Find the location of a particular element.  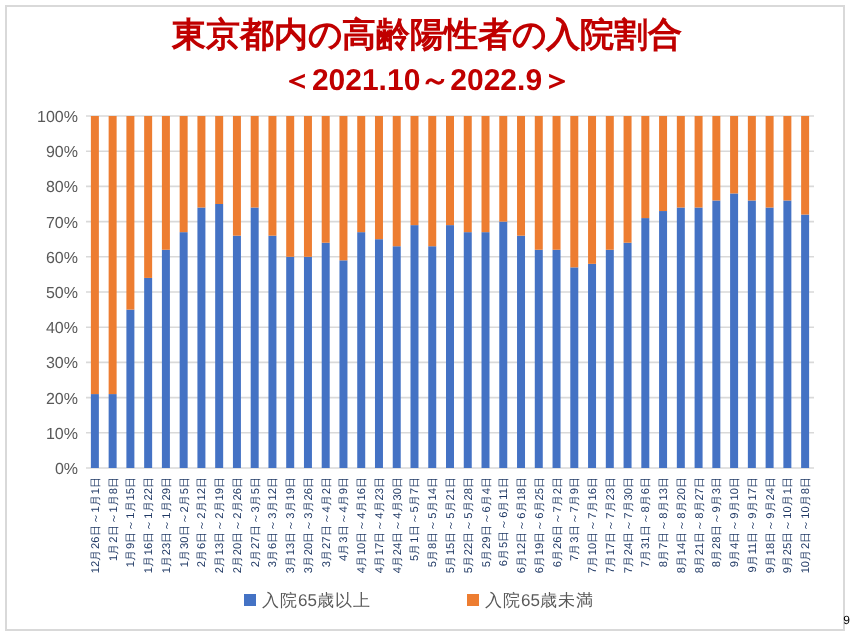

y-tick-label: 70% is located at coordinates (61, 222).